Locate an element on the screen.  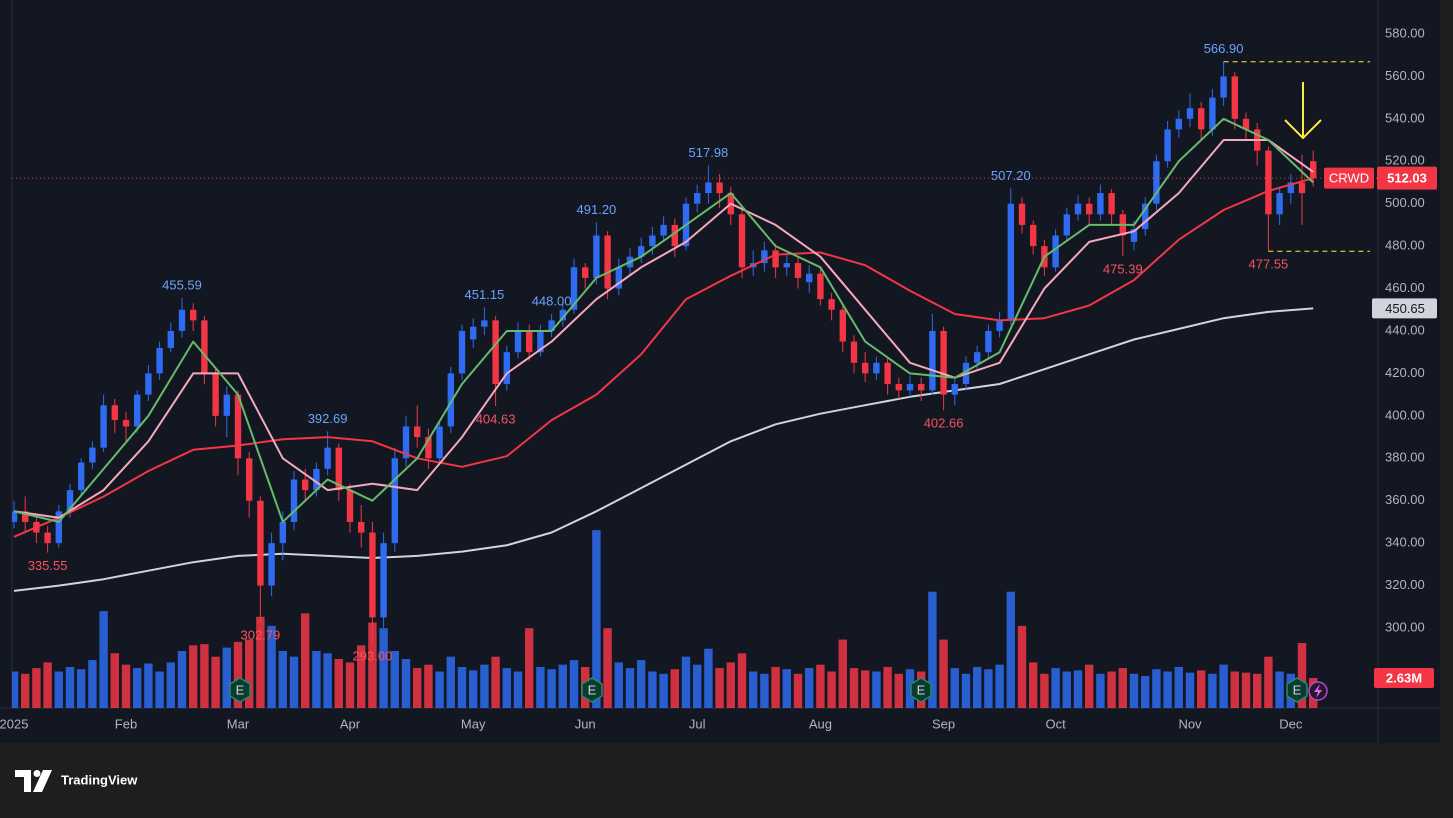
extreme-label: 455.59 is located at coordinates (182, 284).